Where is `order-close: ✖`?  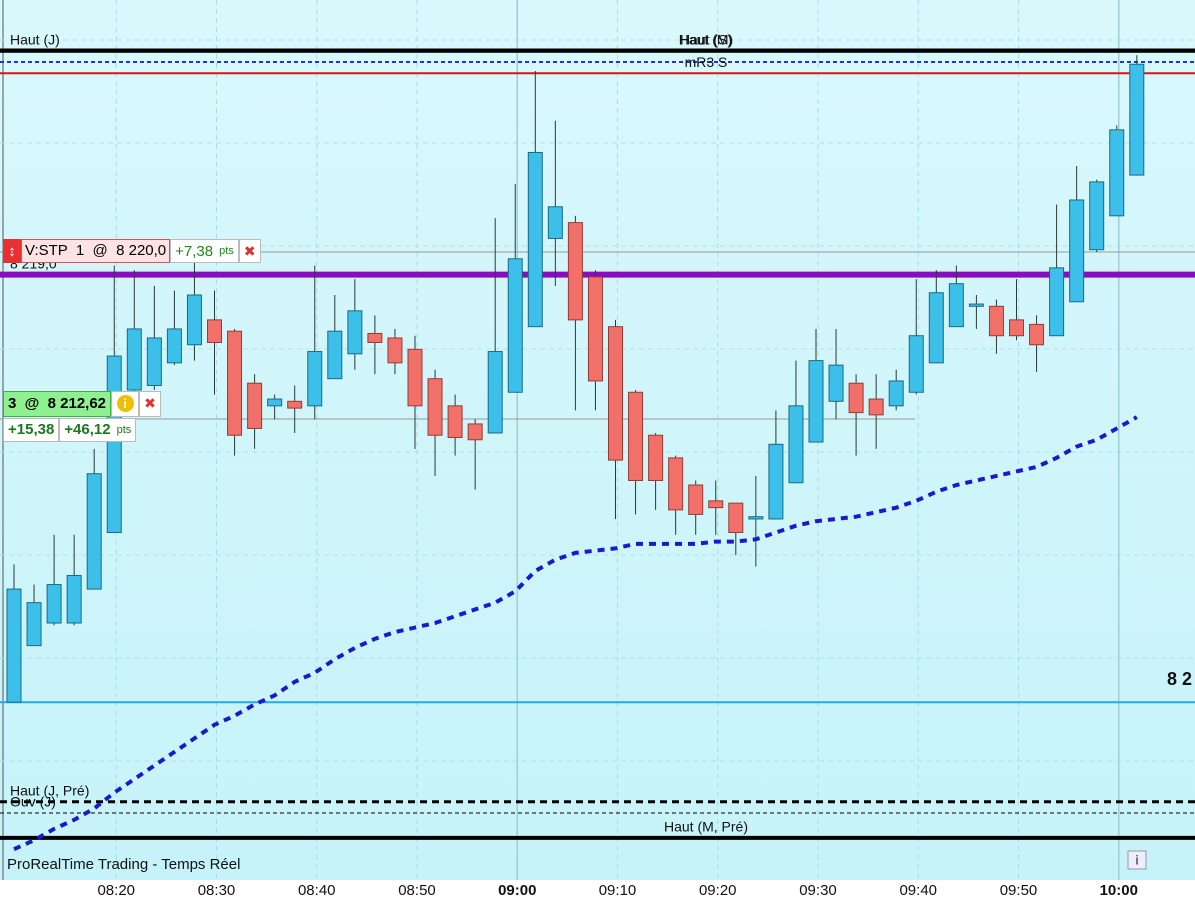
order-close: ✖ is located at coordinates (249, 251).